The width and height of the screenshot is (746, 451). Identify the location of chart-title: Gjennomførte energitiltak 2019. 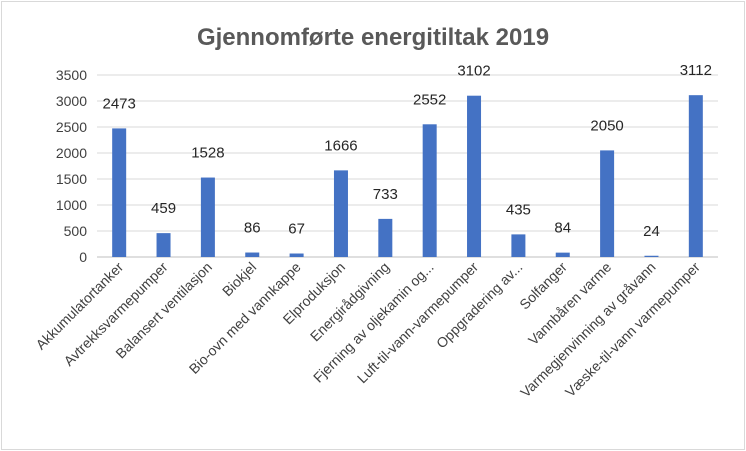
(373, 37).